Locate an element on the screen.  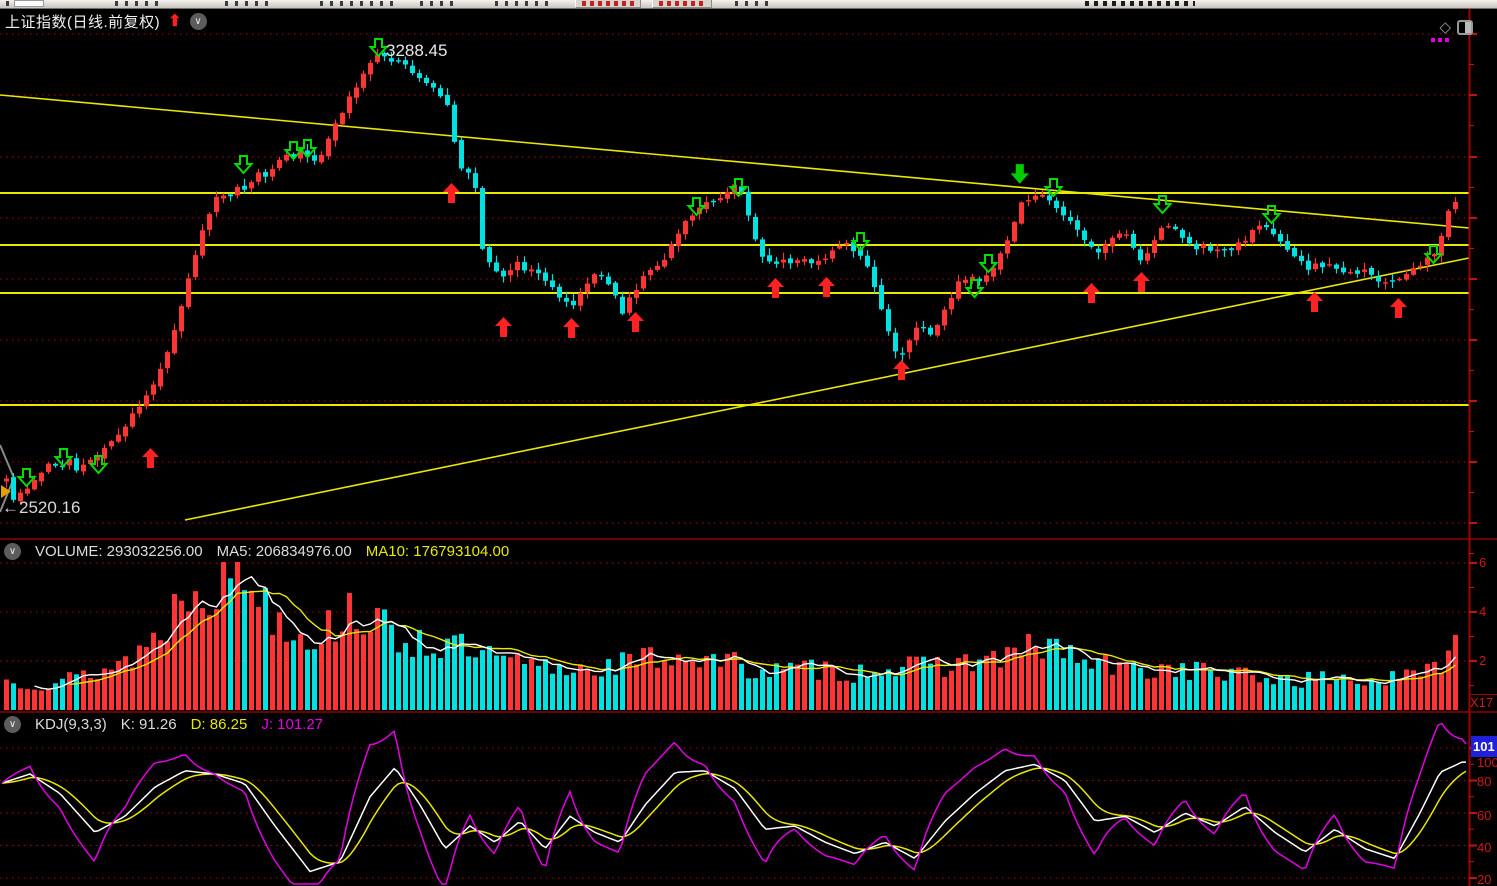
kdj-pane-header: ∨ KDJ(9,3,3) K: 91.26 D: 86.25 J: 101.27 is located at coordinates (163, 724).